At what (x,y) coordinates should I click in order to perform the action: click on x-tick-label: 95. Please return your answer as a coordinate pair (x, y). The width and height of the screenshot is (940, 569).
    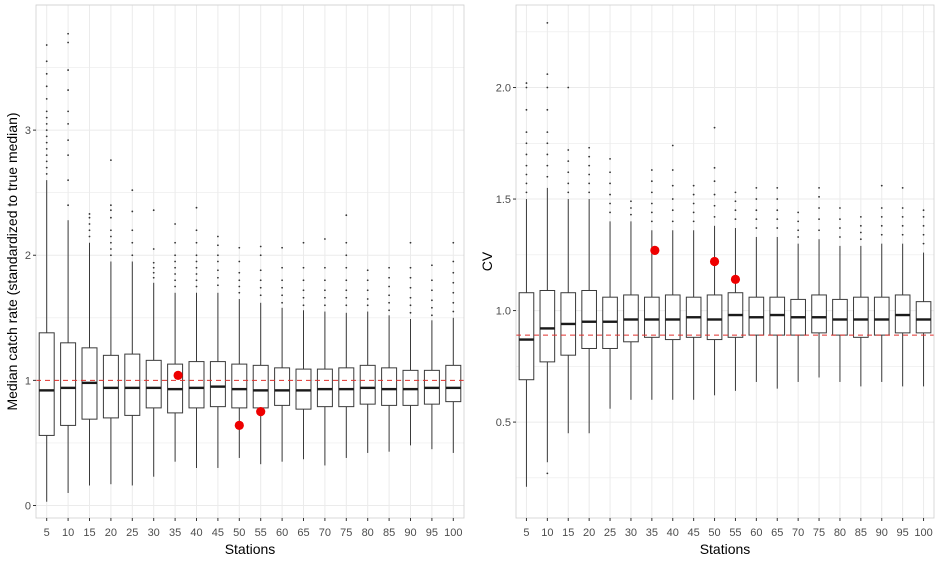
    Looking at the image, I should click on (432, 533).